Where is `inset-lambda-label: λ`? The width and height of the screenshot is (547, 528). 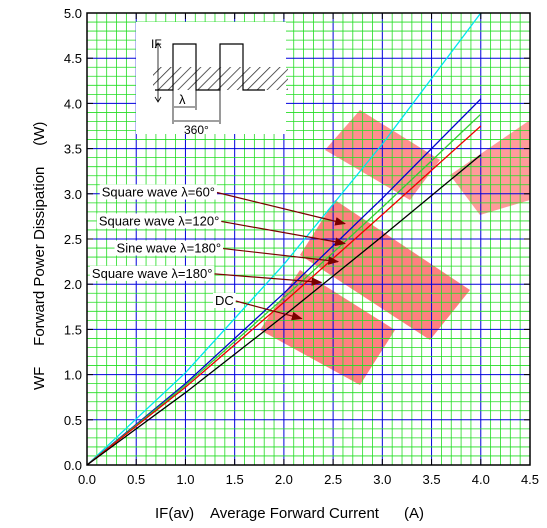 inset-lambda-label: λ is located at coordinates (182, 99).